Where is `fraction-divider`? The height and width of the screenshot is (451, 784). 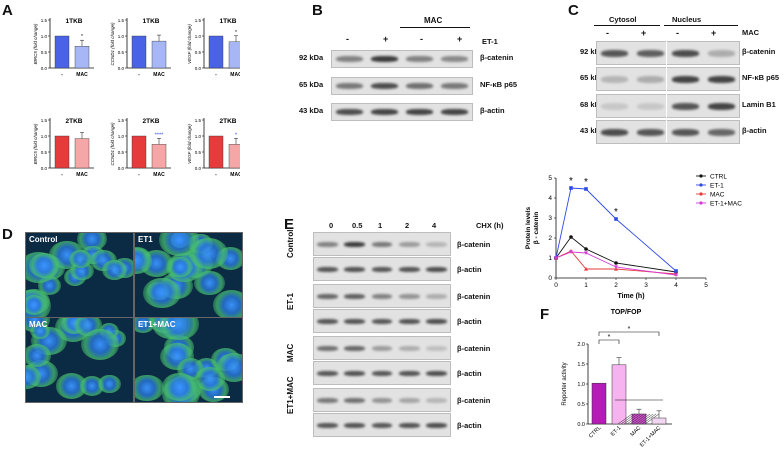
fraction-divider is located at coordinates (666, 91).